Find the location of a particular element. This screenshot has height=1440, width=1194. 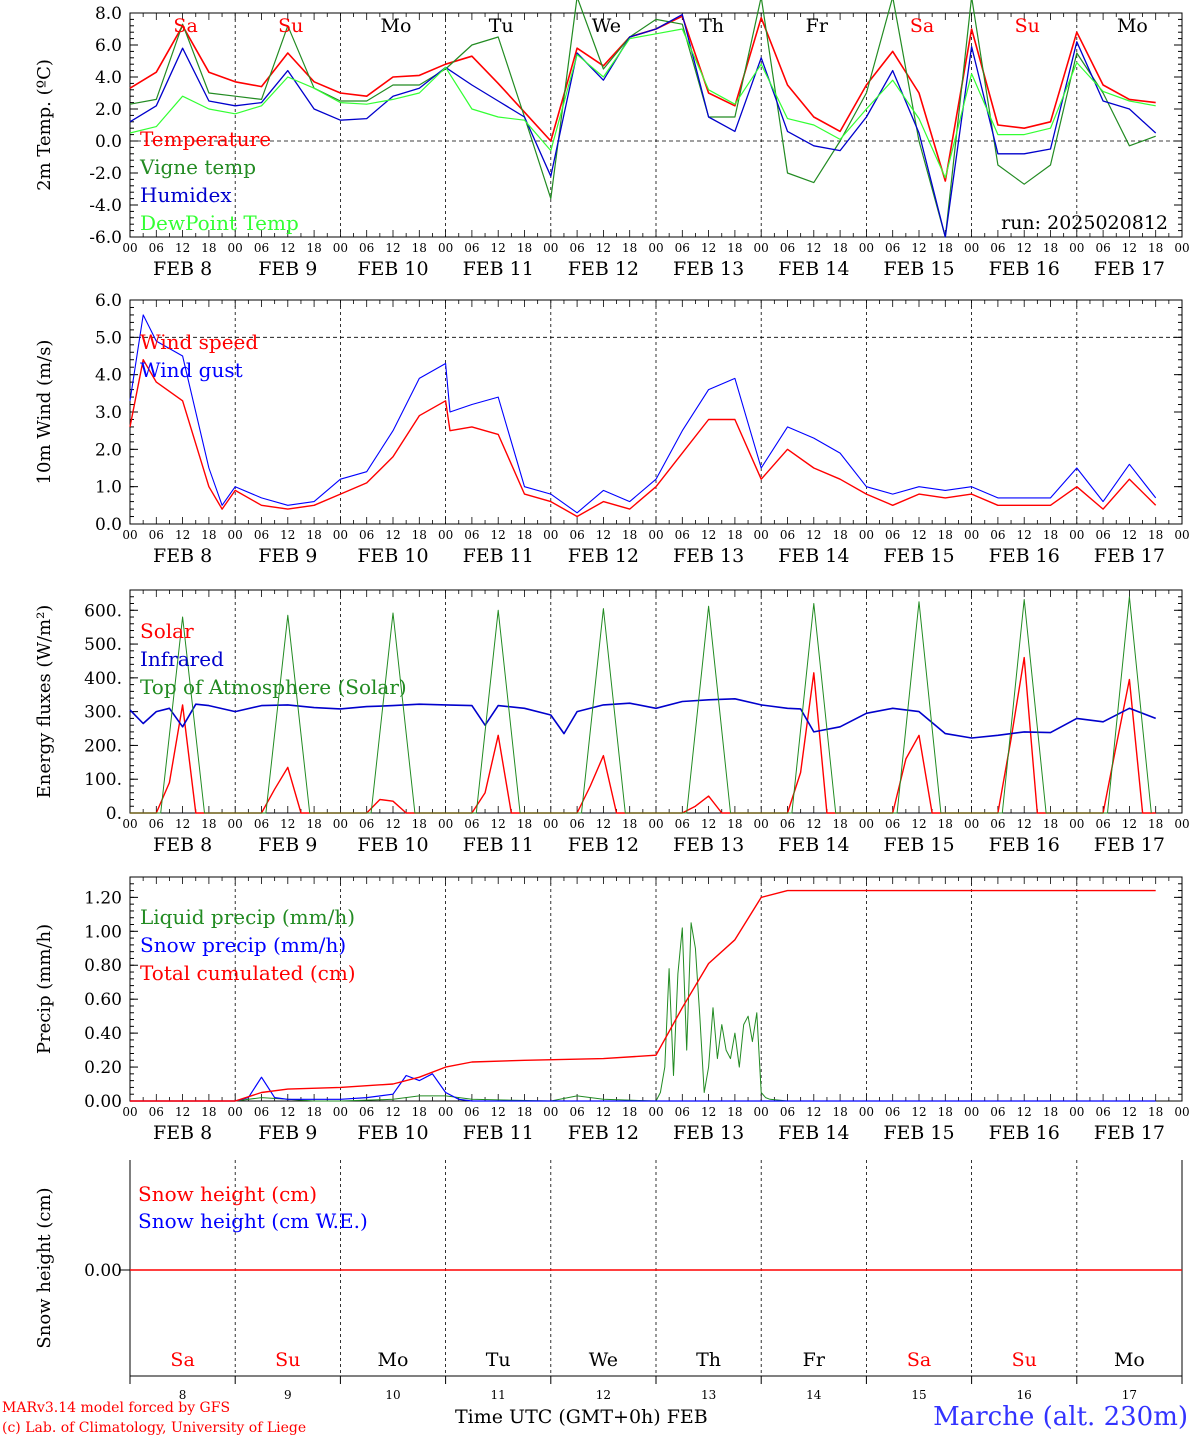

y-tick-label: 1.00 is located at coordinates (103, 932).